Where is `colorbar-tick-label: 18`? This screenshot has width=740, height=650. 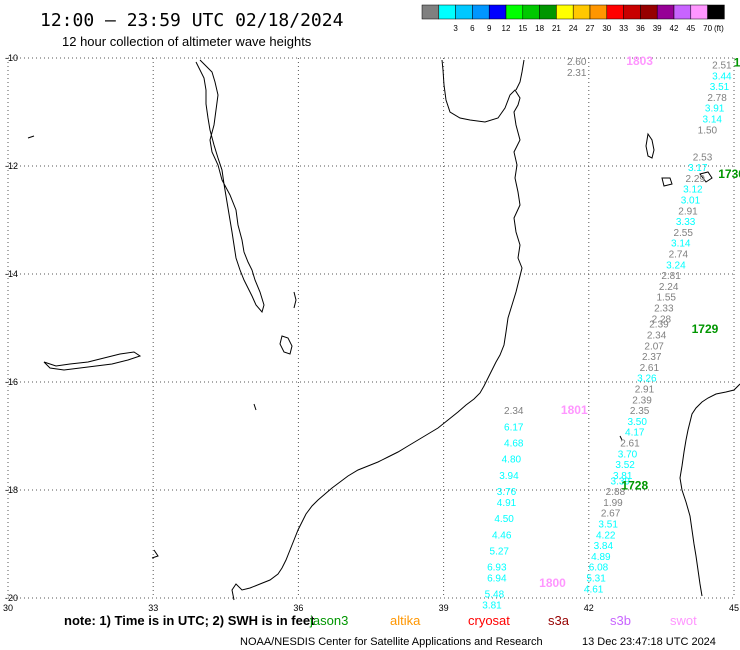
colorbar-tick-label: 18 is located at coordinates (539, 28).